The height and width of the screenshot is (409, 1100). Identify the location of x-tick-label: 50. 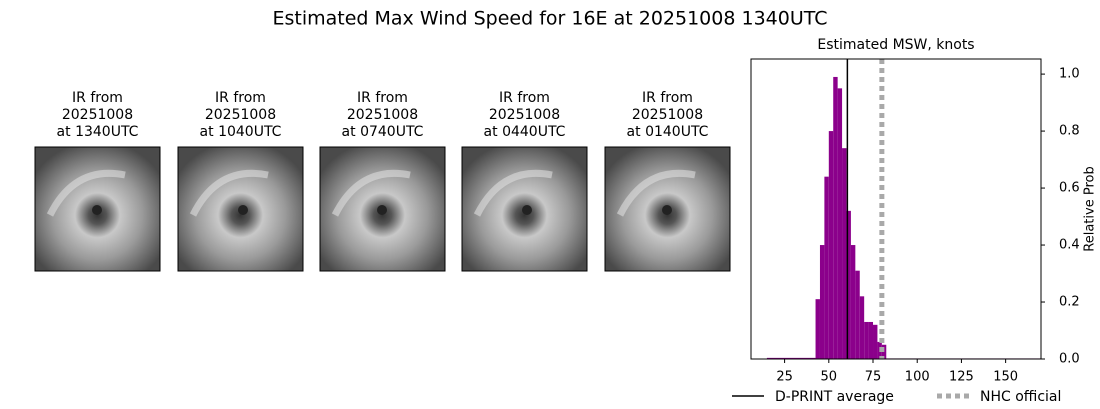
(829, 377).